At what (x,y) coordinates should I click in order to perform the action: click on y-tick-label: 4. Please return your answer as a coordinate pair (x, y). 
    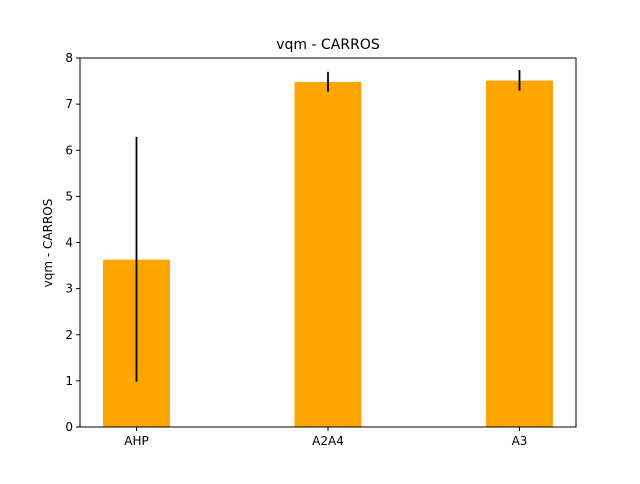
    Looking at the image, I should click on (69, 243).